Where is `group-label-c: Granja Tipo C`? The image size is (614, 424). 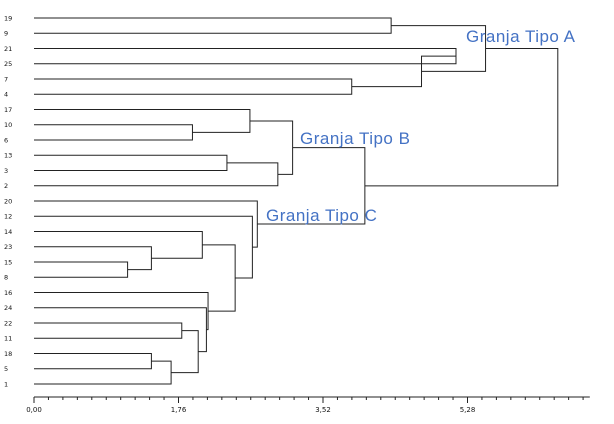 group-label-c: Granja Tipo C is located at coordinates (321, 215).